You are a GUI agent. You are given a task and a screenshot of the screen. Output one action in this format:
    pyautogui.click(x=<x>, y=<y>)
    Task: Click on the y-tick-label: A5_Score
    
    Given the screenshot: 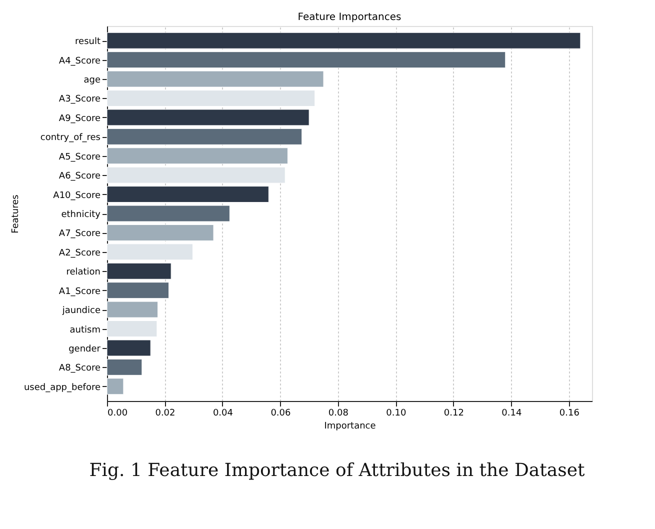 What is the action you would take?
    pyautogui.click(x=79, y=157)
    